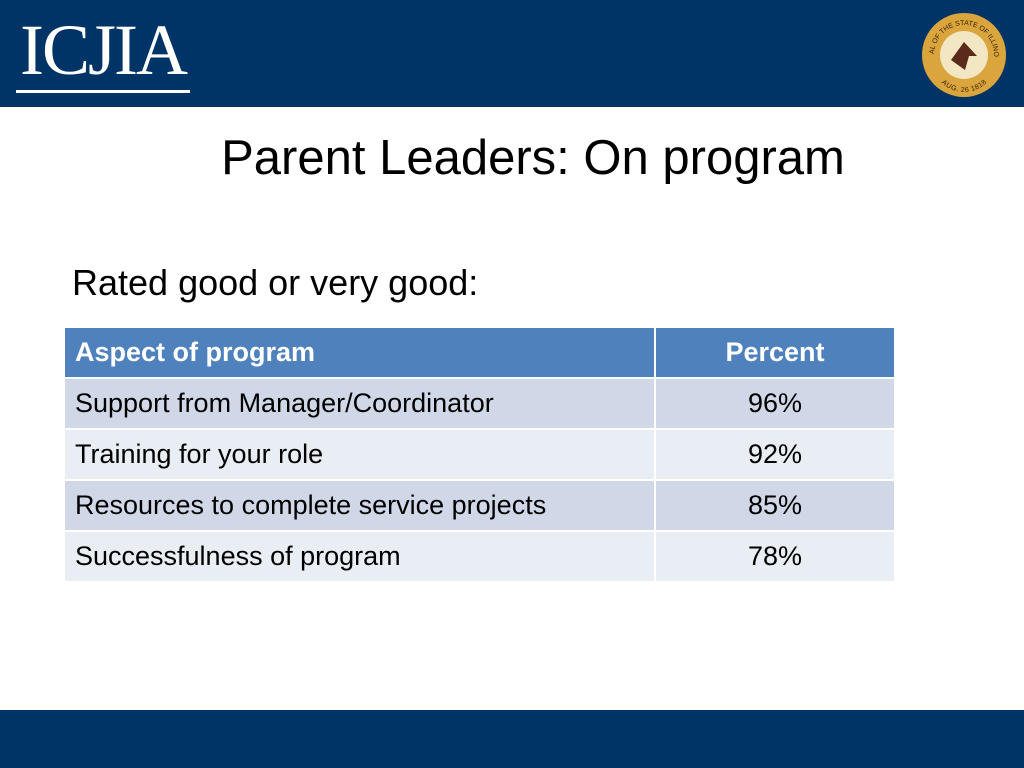 The height and width of the screenshot is (768, 1024). What do you see at coordinates (359, 454) in the screenshot?
I see `table-cell: Training for your role` at bounding box center [359, 454].